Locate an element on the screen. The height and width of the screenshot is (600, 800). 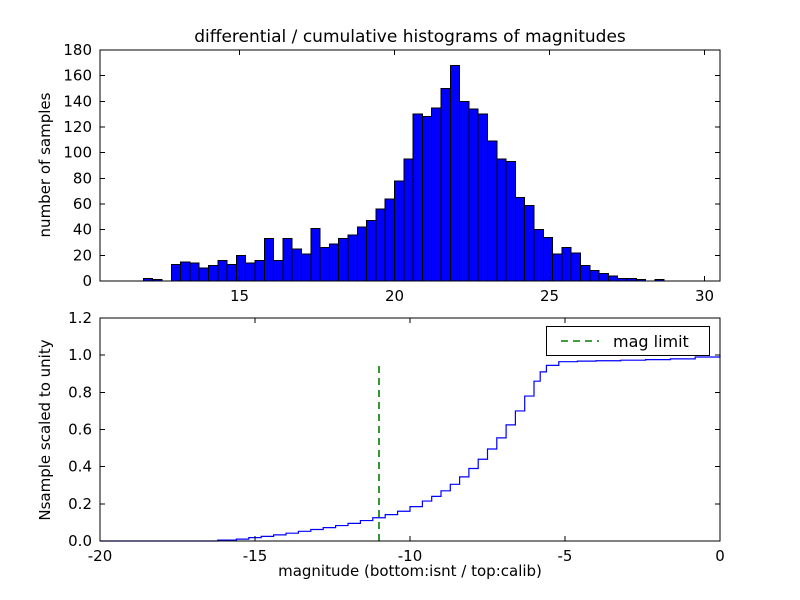
mag-limit-dashed-line-icon is located at coordinates (580, 341).